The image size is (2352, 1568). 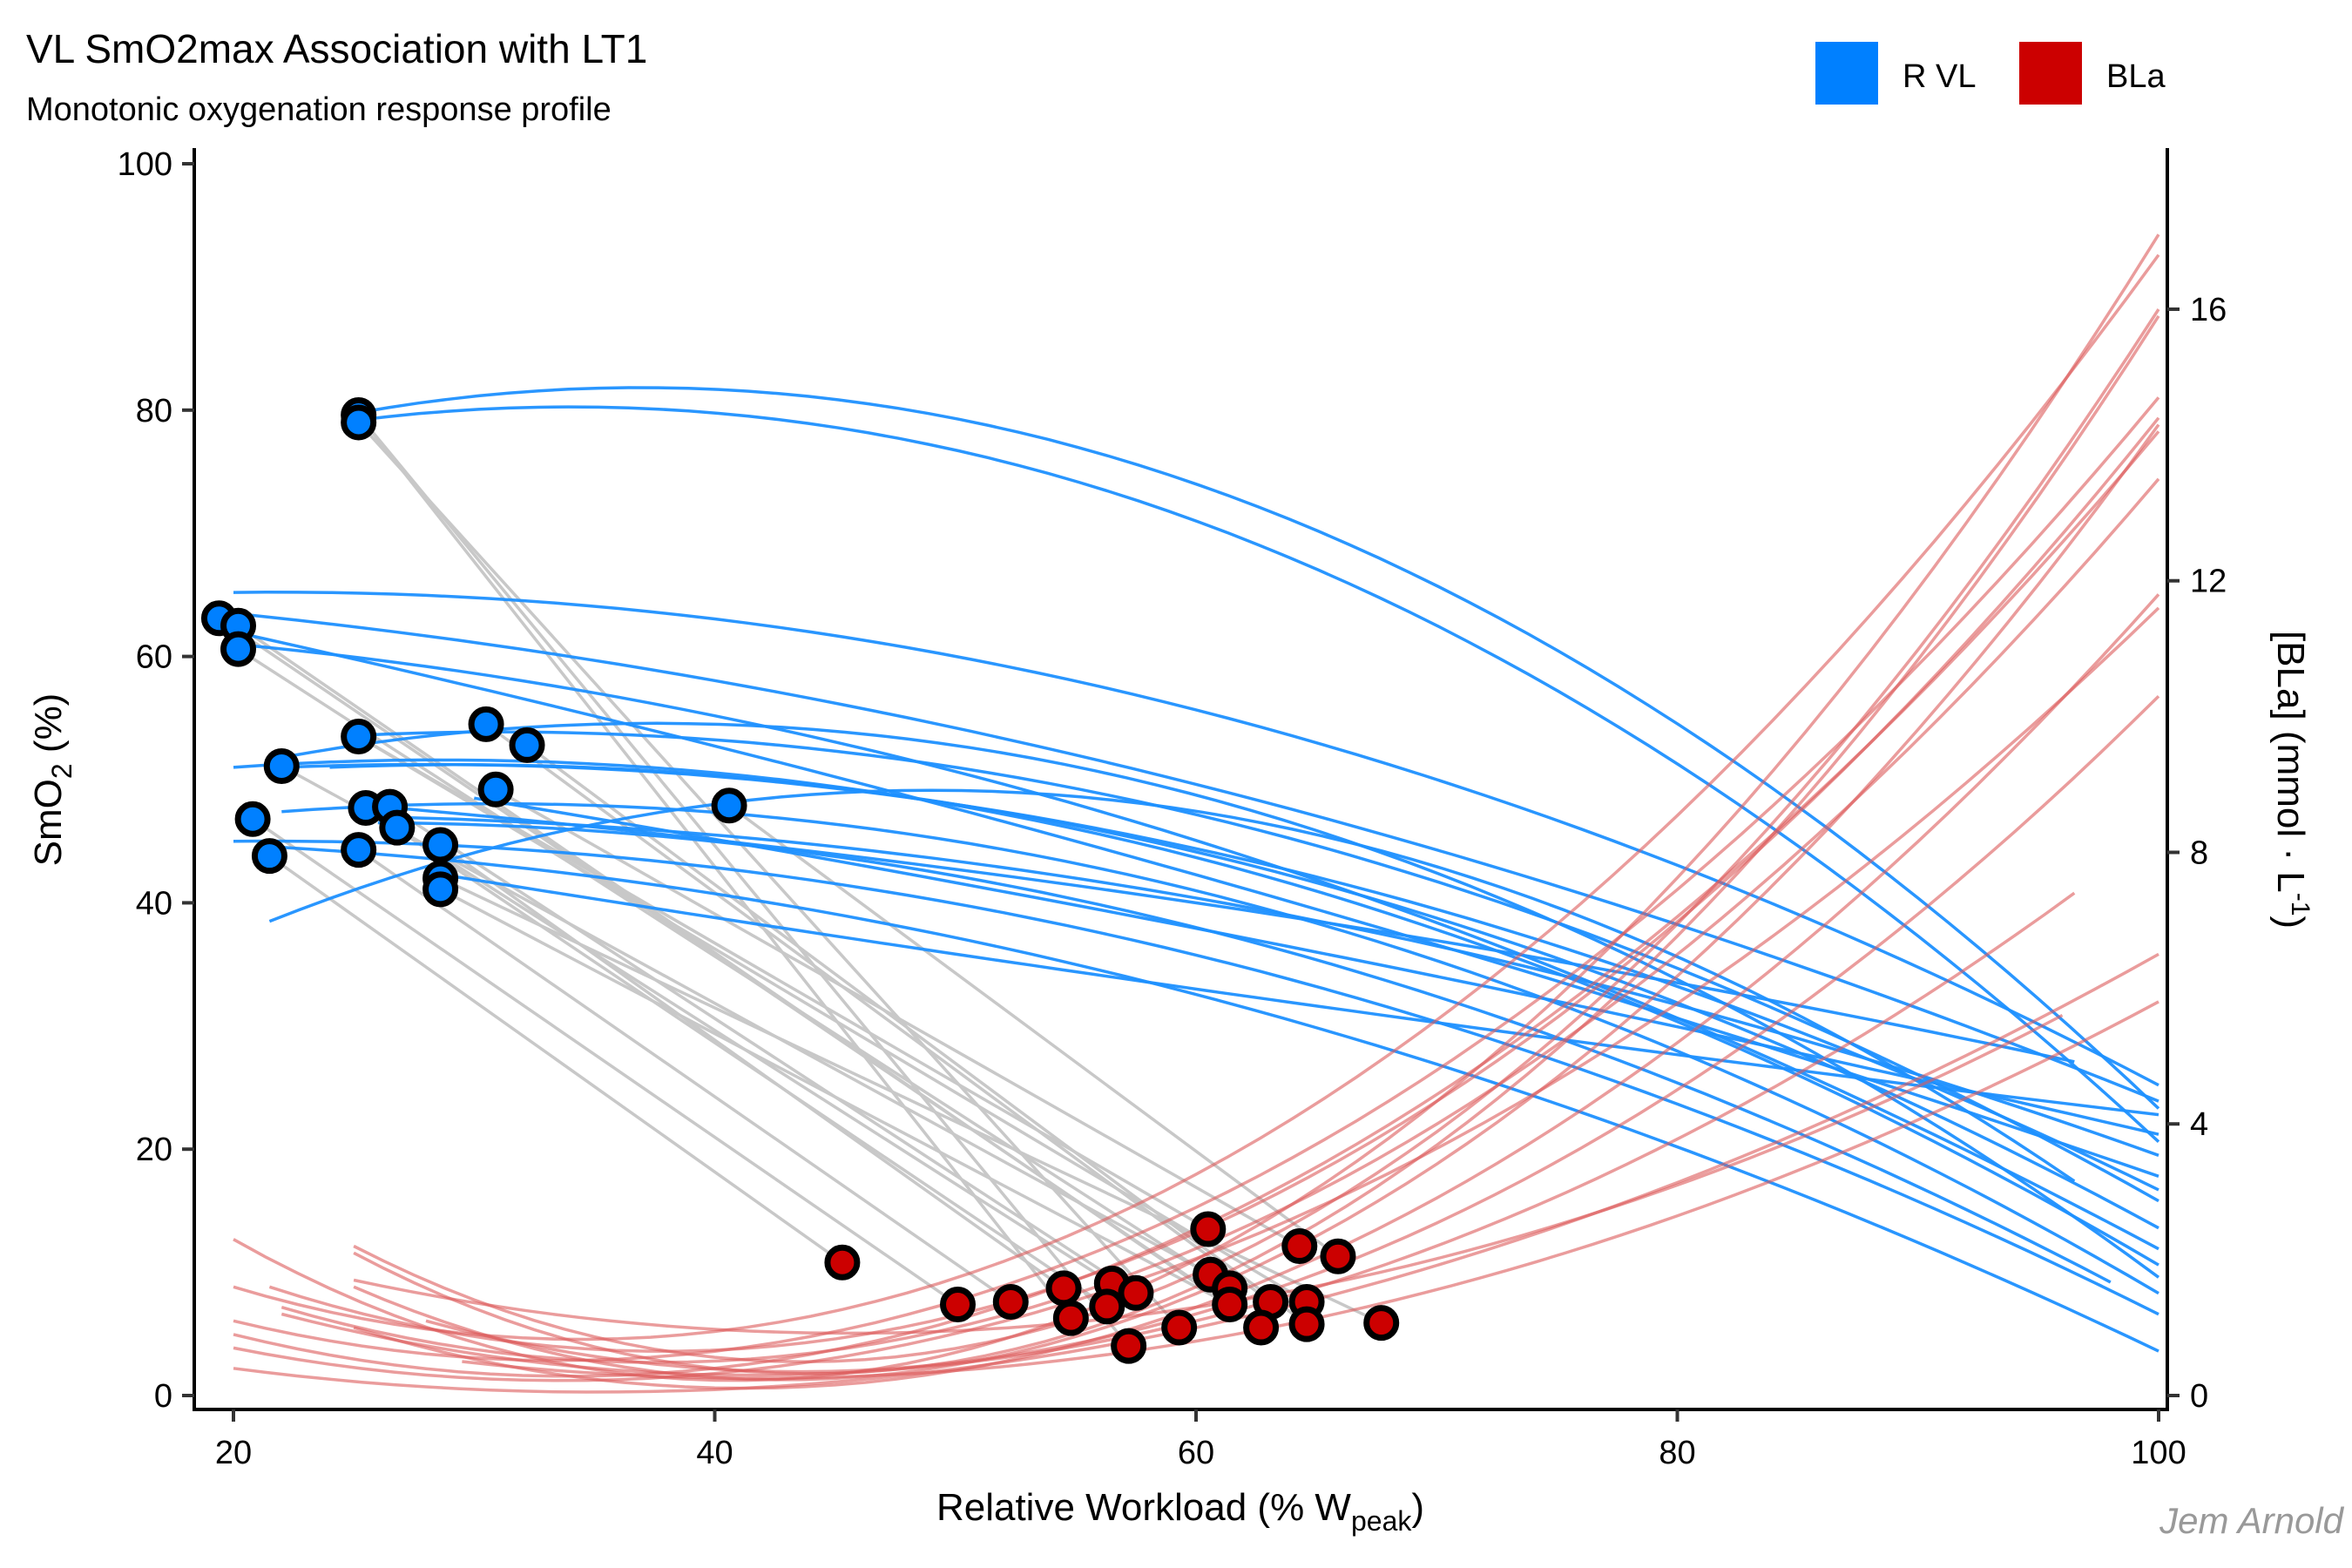 I want to click on x-tick-label: 20, so click(x=233, y=1453).